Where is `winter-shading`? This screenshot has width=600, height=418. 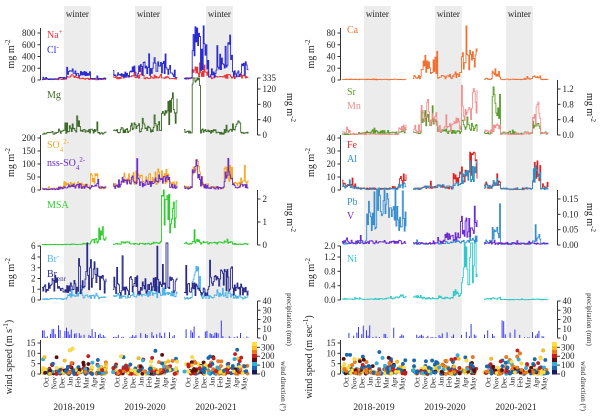
winter-shading is located at coordinates (448, 172).